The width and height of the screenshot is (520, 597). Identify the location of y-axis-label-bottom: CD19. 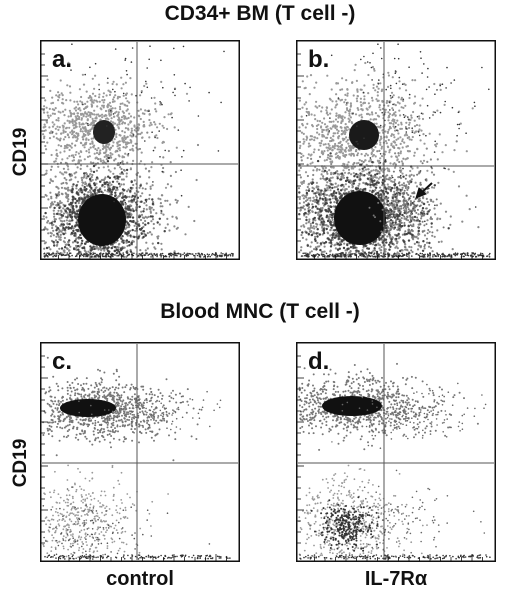
(20, 463).